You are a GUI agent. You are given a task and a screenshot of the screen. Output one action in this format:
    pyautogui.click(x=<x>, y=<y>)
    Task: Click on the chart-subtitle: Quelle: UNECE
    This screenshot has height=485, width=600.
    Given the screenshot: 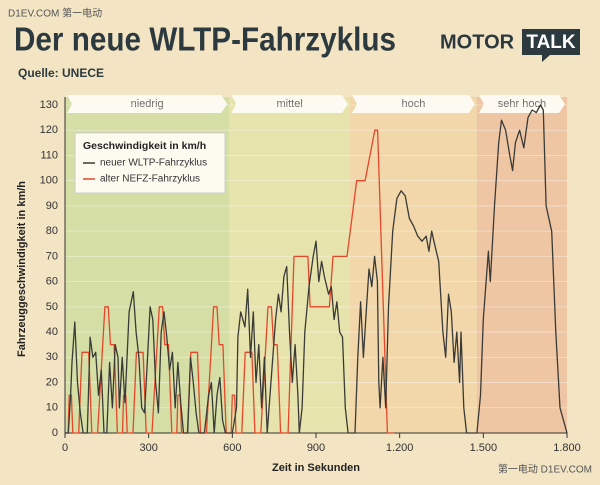 What is the action you would take?
    pyautogui.click(x=61, y=73)
    